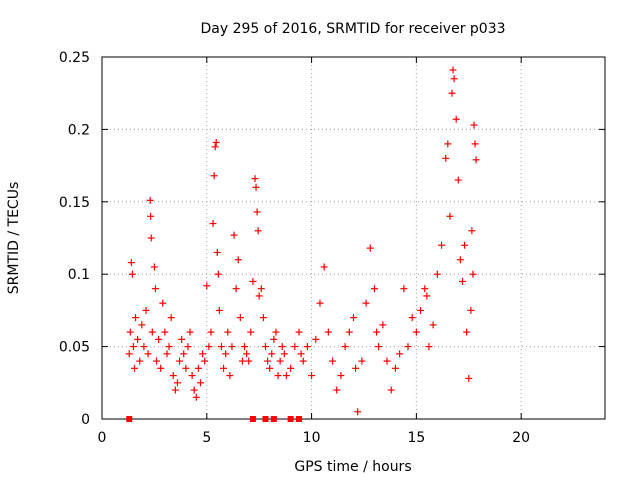 The height and width of the screenshot is (480, 640). What do you see at coordinates (521, 438) in the screenshot?
I see `x-tick-label: 20` at bounding box center [521, 438].